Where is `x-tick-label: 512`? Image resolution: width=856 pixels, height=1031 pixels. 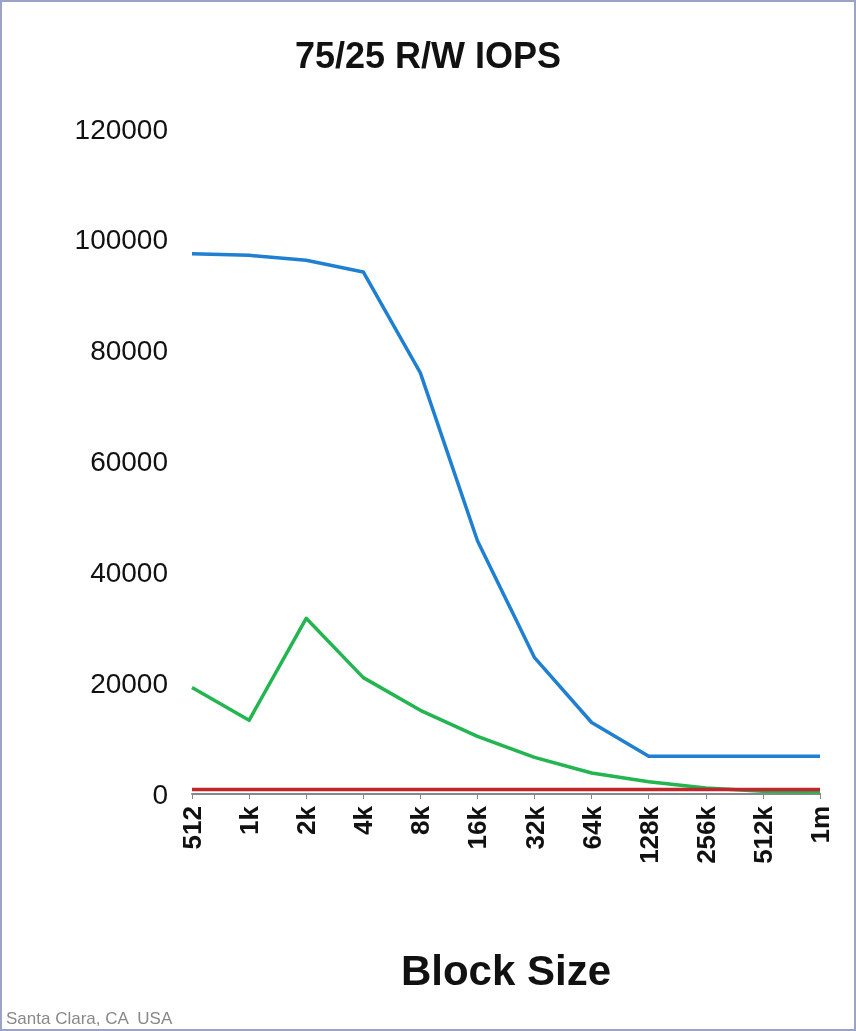 x-tick-label: 512 is located at coordinates (192, 828).